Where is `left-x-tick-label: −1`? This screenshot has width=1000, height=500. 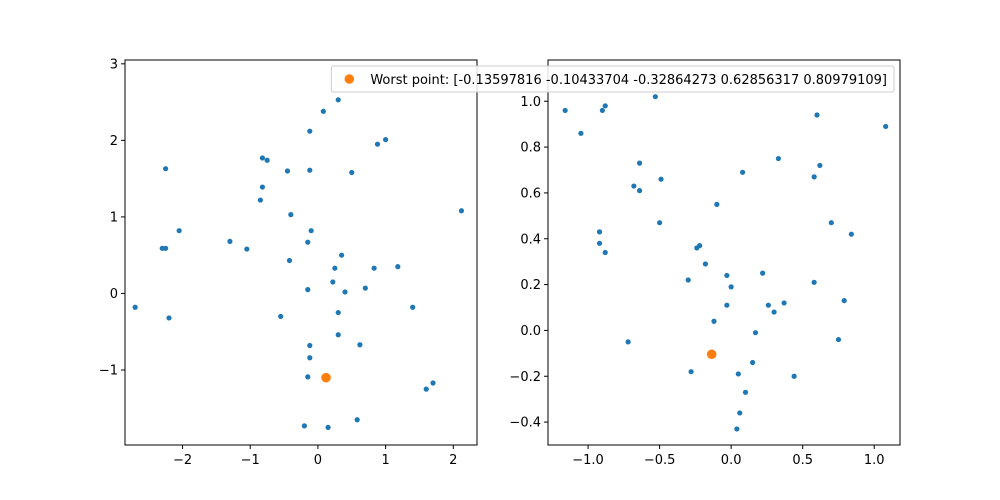 left-x-tick-label: −1 is located at coordinates (250, 460).